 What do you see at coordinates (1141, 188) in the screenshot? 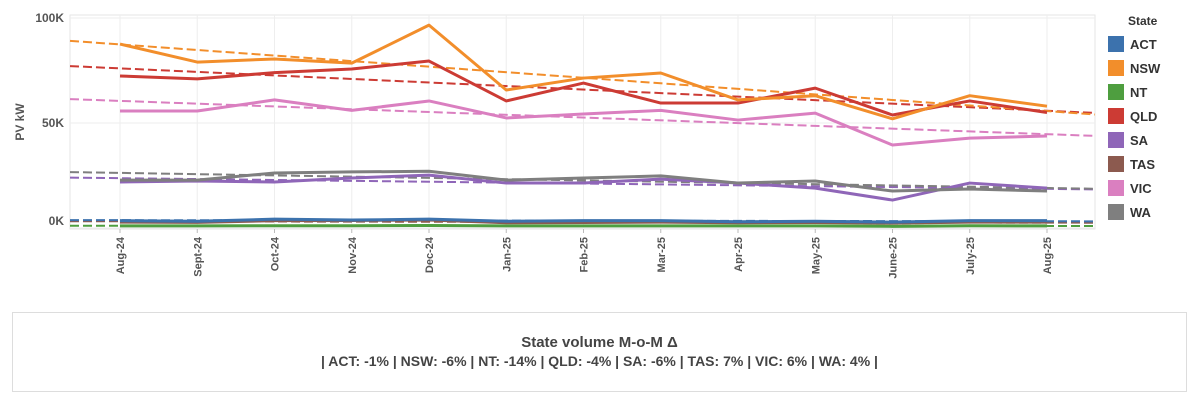
I see `legend-label: VIC` at bounding box center [1141, 188].